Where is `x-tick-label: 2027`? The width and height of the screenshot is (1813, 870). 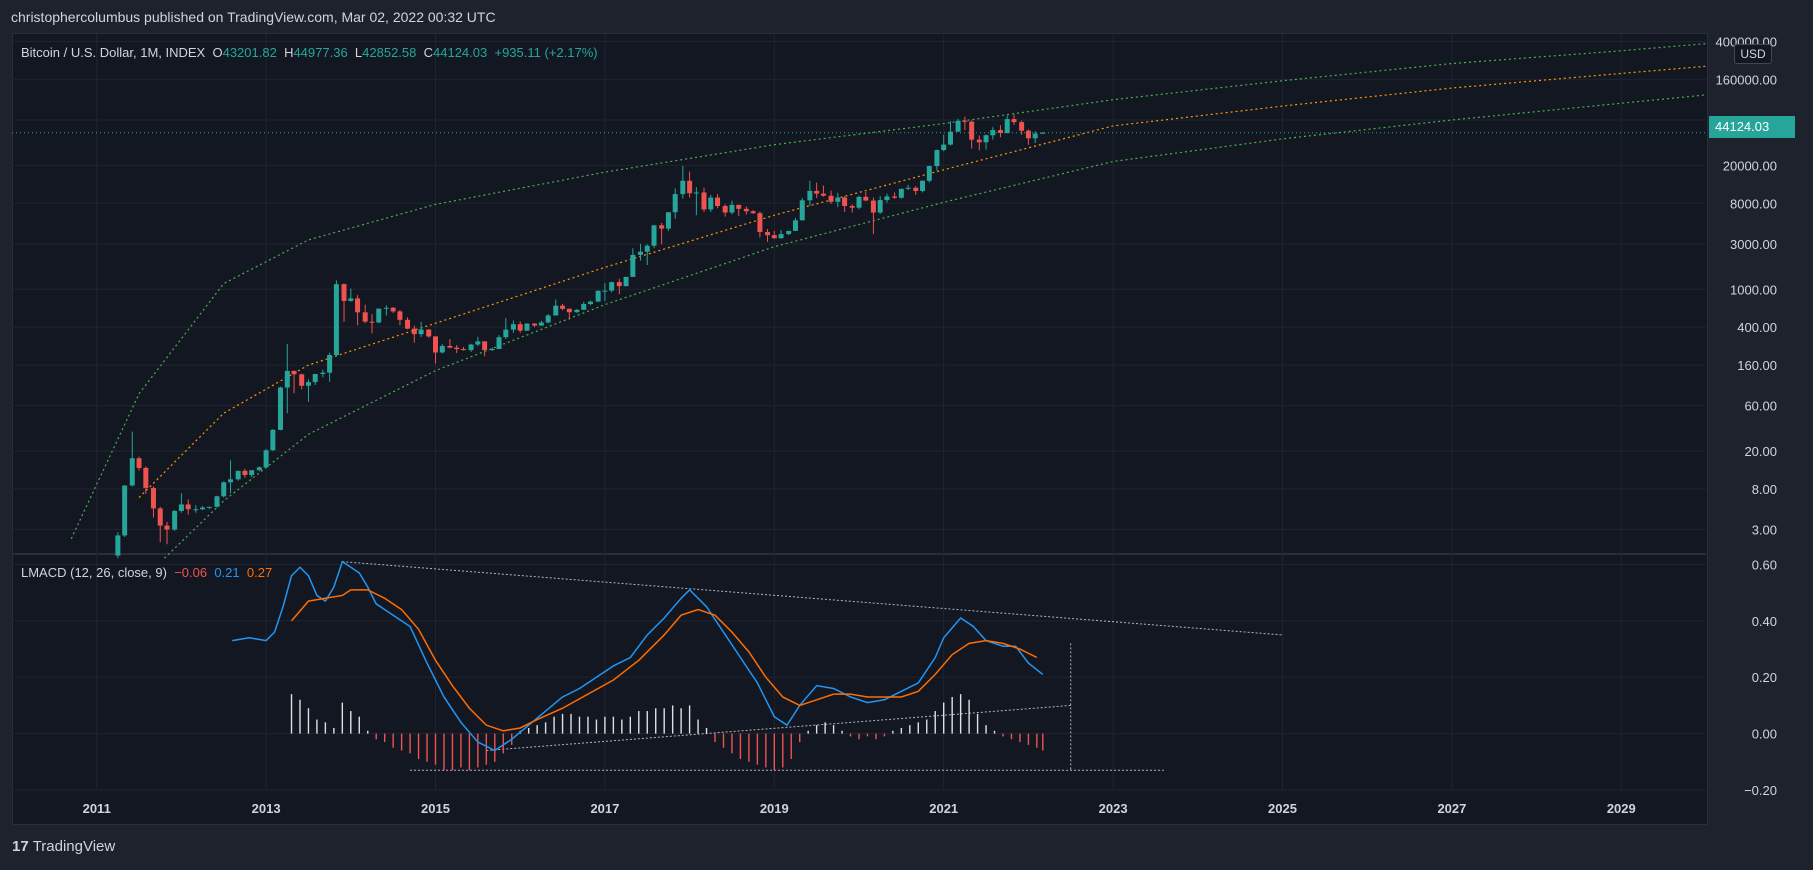 x-tick-label: 2027 is located at coordinates (1451, 808).